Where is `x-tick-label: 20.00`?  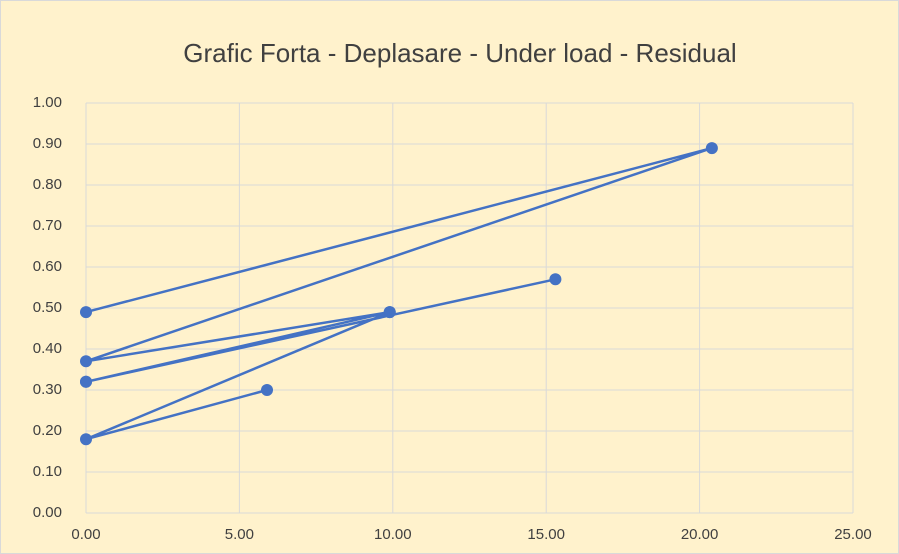
x-tick-label: 20.00 is located at coordinates (700, 534).